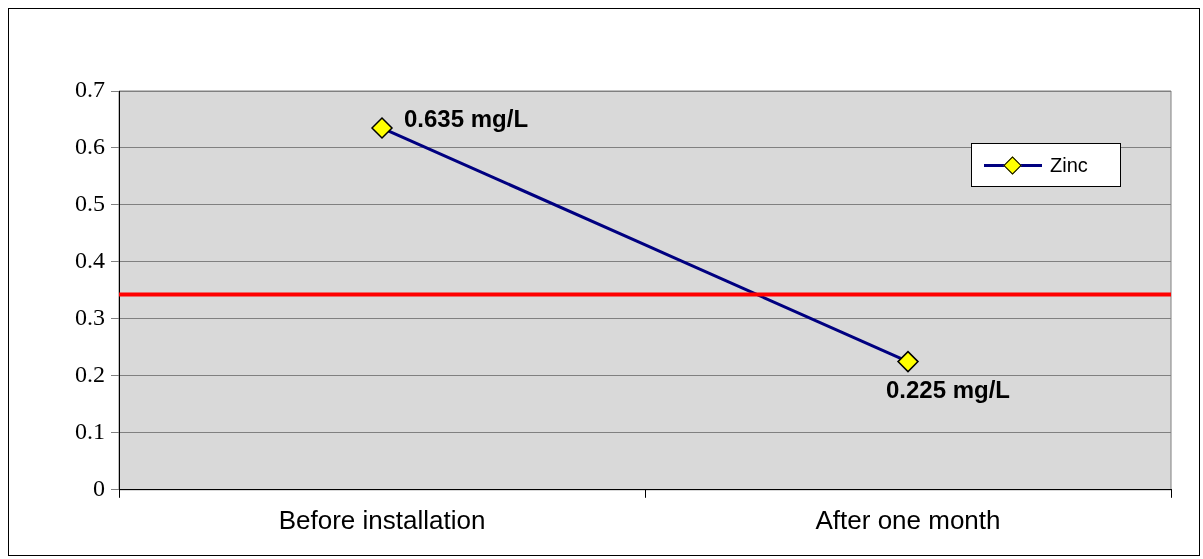 Image resolution: width=1203 pixels, height=559 pixels. Describe the element at coordinates (90, 431) in the screenshot. I see `y-tick-label: 0.1` at that location.